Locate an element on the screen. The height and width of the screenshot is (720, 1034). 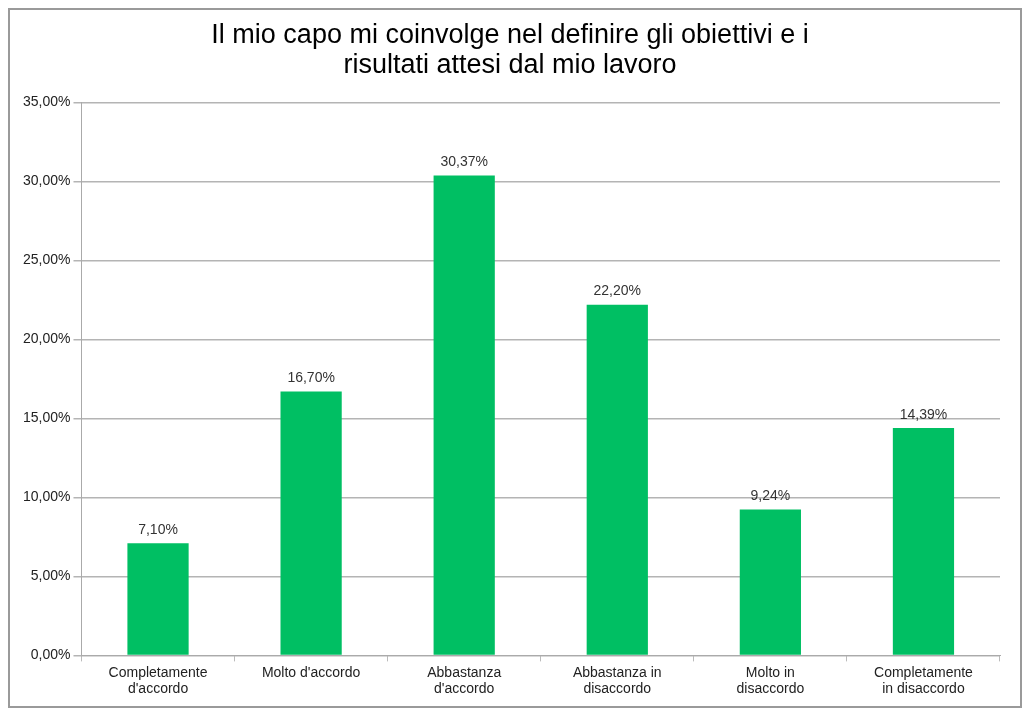
y-tick-label: 5,00% is located at coordinates (50, 575).